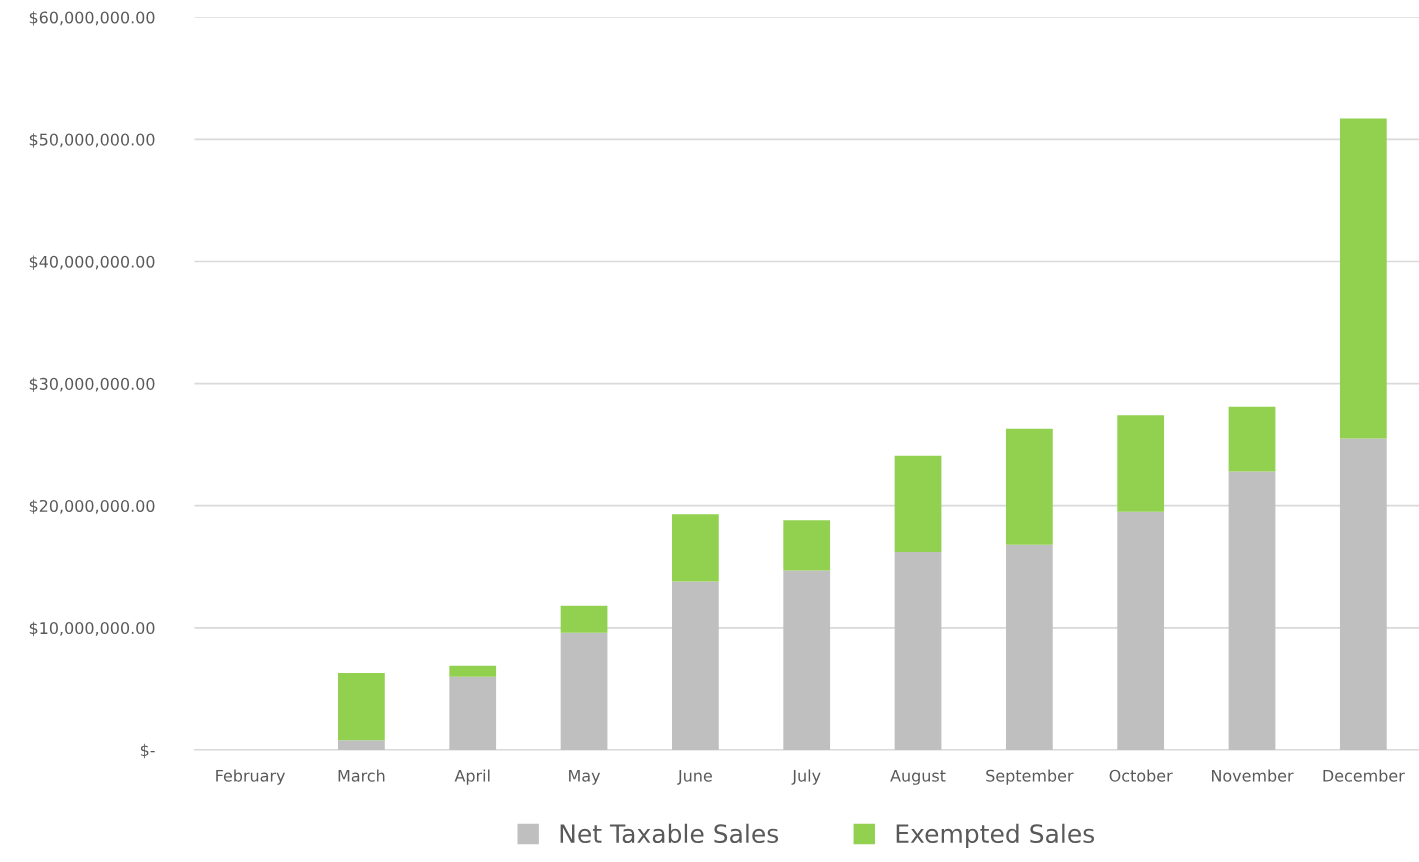  Describe the element at coordinates (585, 777) in the screenshot. I see `x-tick-label: May` at that location.